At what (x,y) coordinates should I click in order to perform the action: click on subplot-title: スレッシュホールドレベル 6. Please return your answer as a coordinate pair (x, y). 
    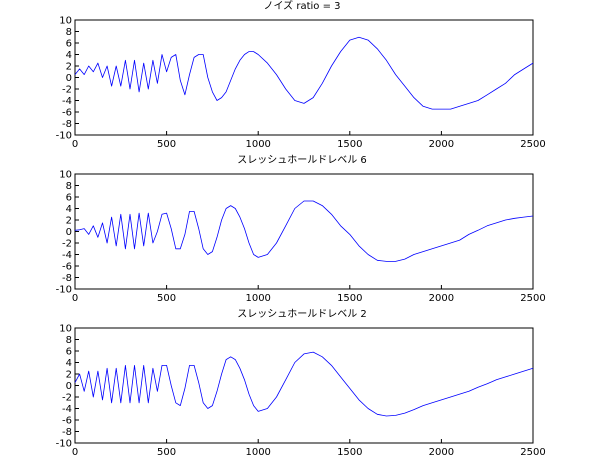
    Looking at the image, I should click on (302, 160).